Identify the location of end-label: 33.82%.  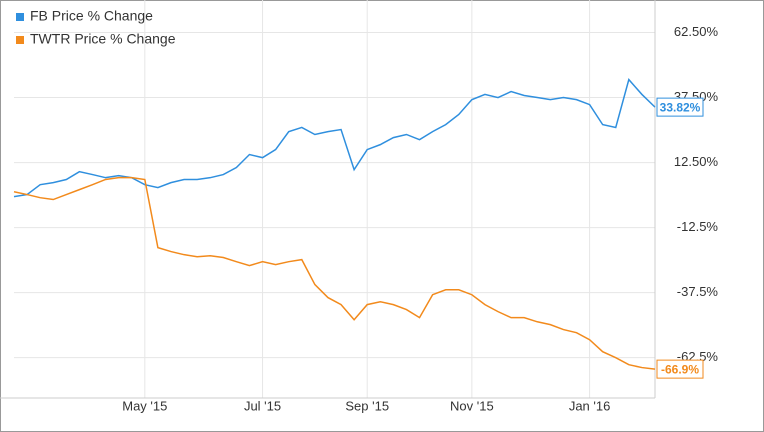
(680, 107).